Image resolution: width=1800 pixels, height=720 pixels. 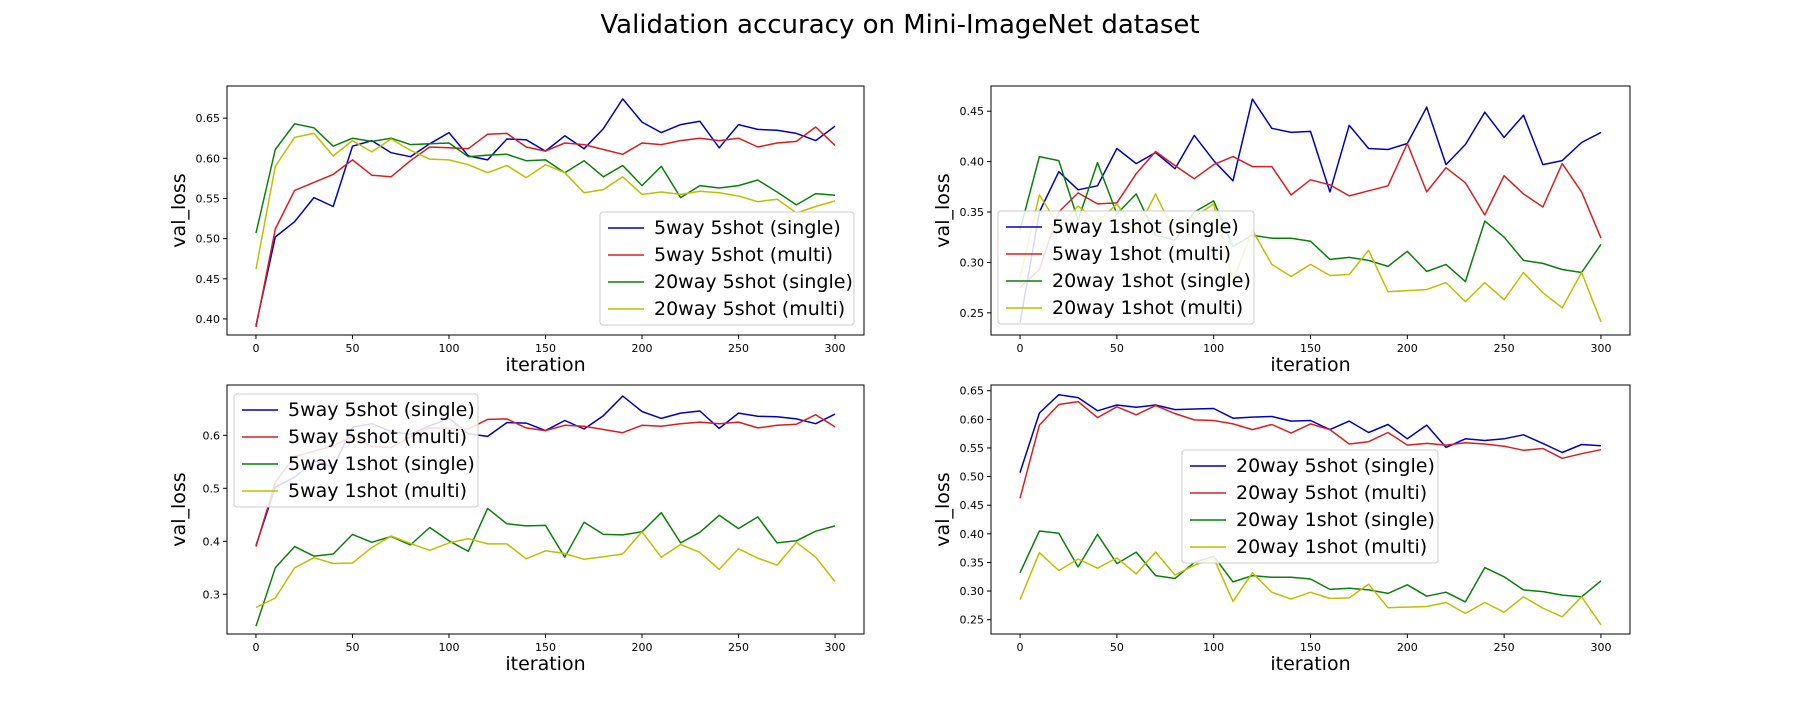 What do you see at coordinates (208, 198) in the screenshot?
I see `y-tick-label: 0.55` at bounding box center [208, 198].